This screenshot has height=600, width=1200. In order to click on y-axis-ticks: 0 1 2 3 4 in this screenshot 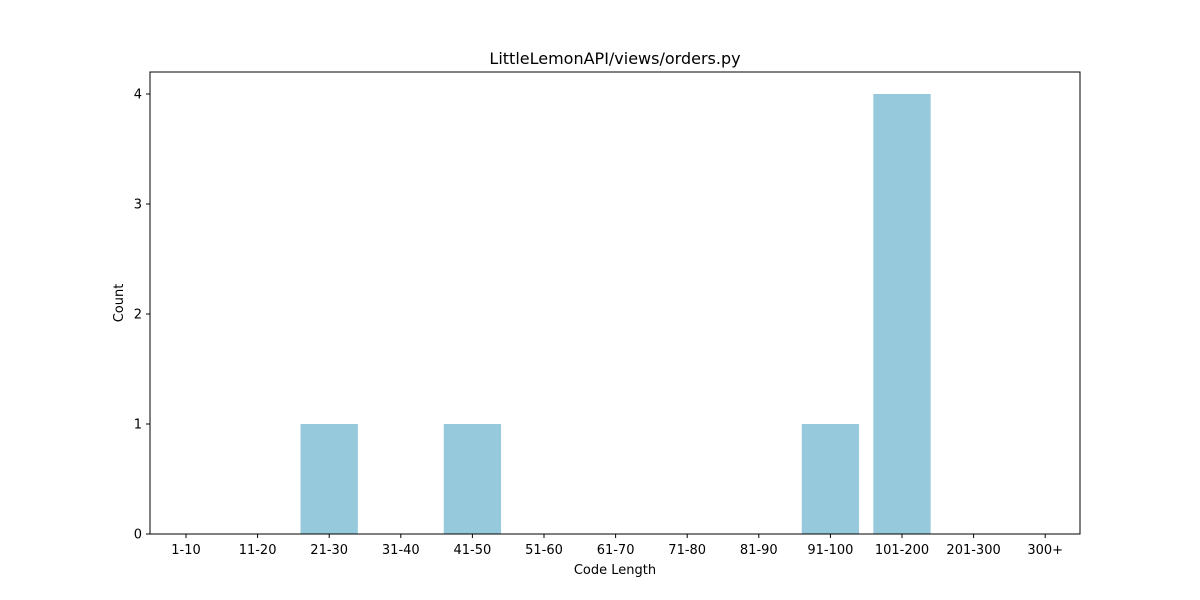, I will do `click(142, 315)`.